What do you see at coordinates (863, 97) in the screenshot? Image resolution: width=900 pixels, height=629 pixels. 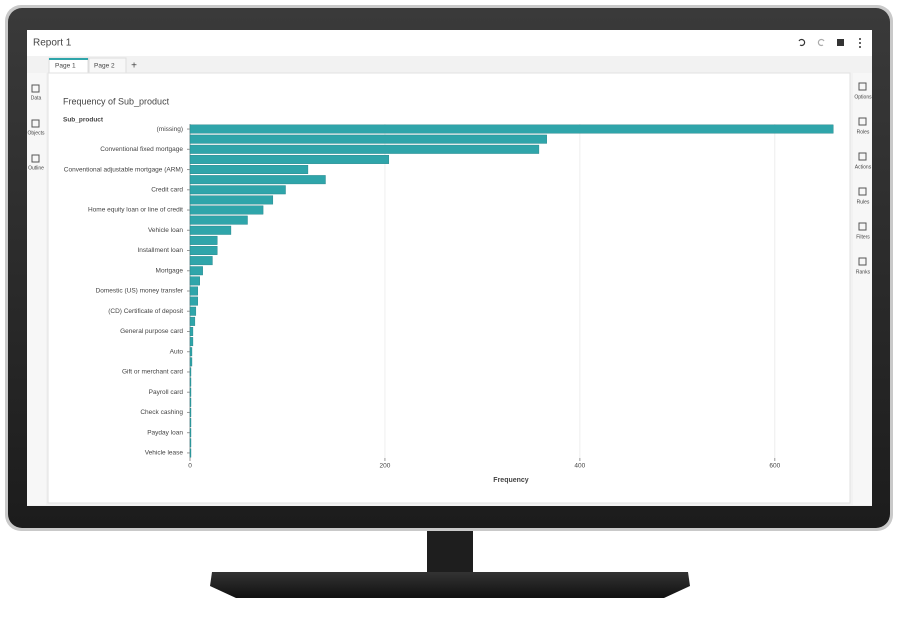 I see `panel-label: Options` at bounding box center [863, 97].